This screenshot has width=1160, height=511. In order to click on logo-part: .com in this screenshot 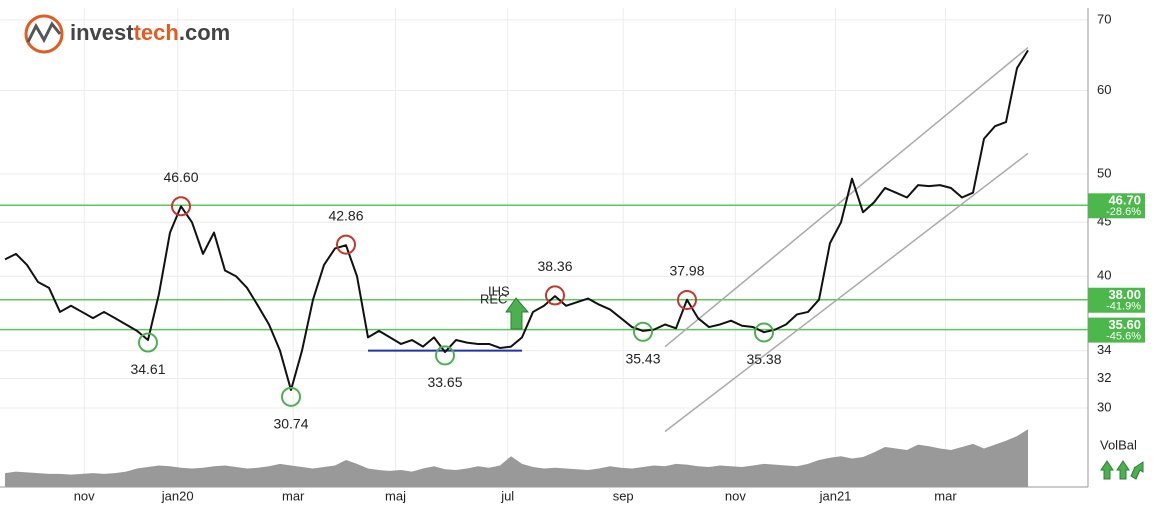, I will do `click(204, 32)`.